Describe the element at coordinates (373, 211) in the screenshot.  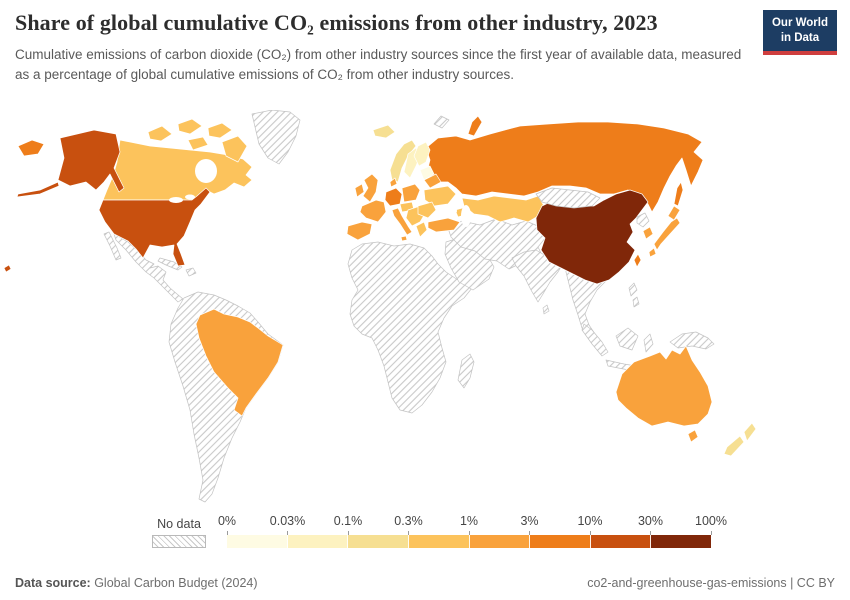
I see `country-france` at that location.